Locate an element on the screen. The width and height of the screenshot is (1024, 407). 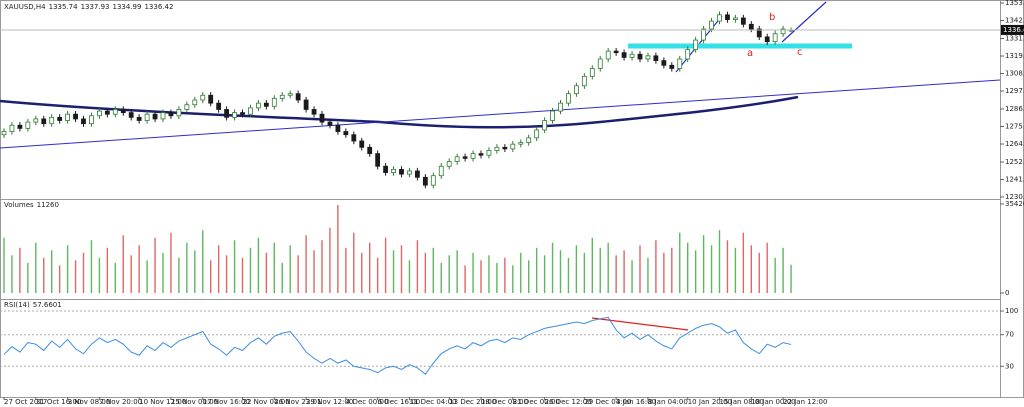
rsi-line is located at coordinates (397, 345).